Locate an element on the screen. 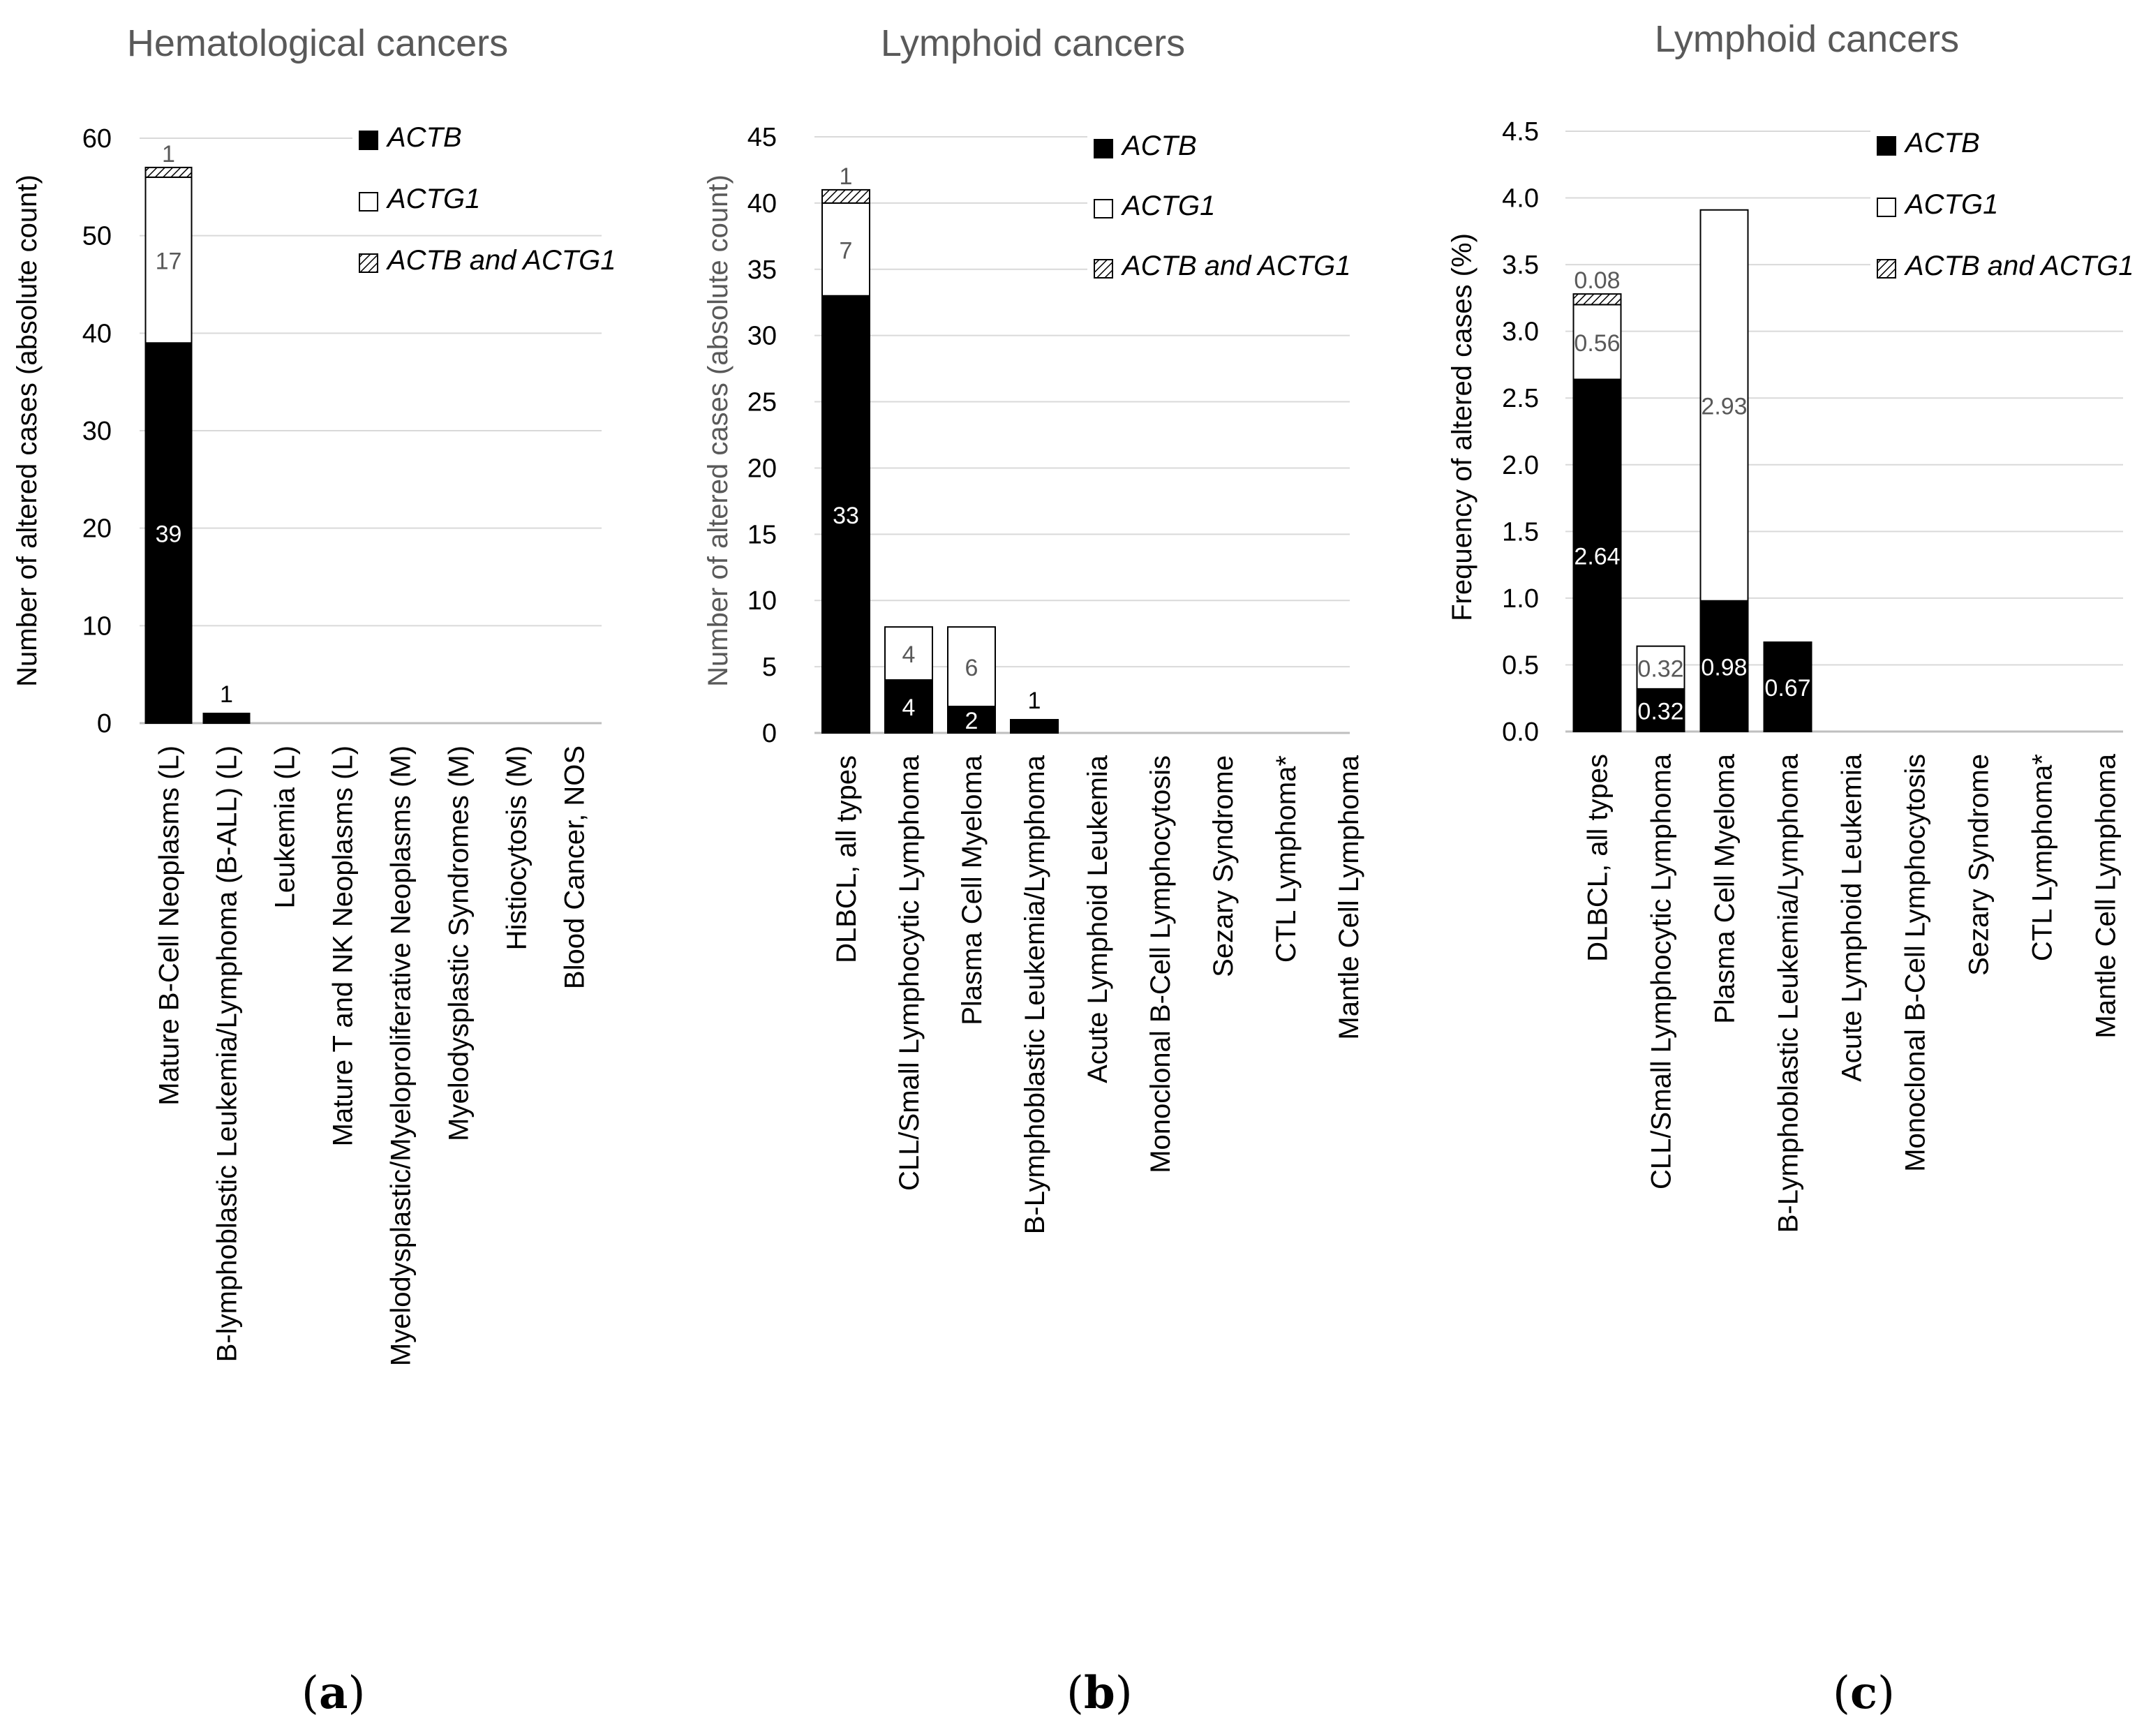 The image size is (2144, 1736). data-label: 0.08 is located at coordinates (1597, 280).